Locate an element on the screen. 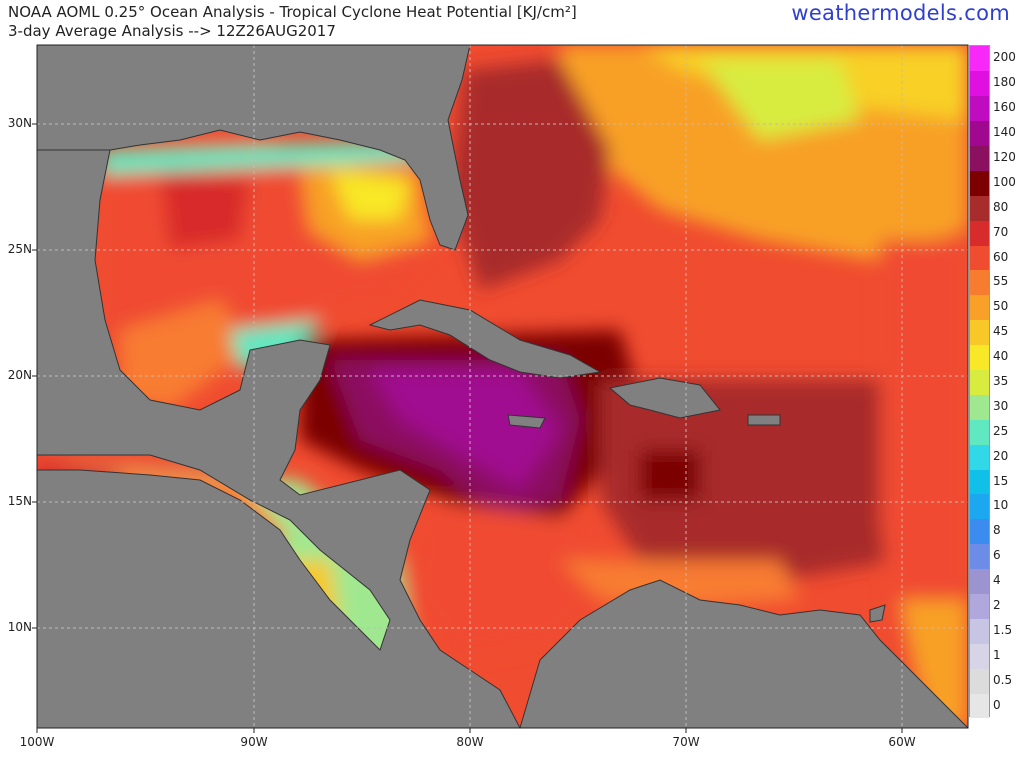  lat-label: 25N is located at coordinates (19, 249).